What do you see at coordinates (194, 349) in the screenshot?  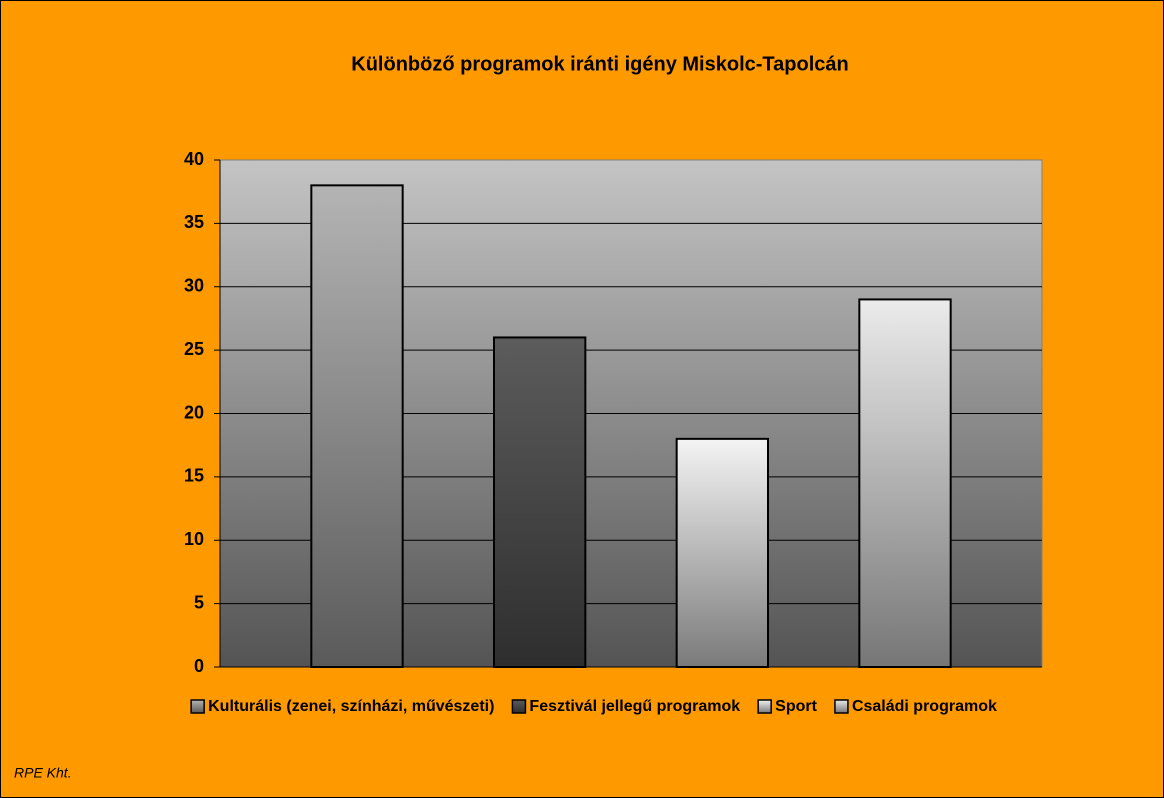 I see `y-tick-label: 25` at bounding box center [194, 349].